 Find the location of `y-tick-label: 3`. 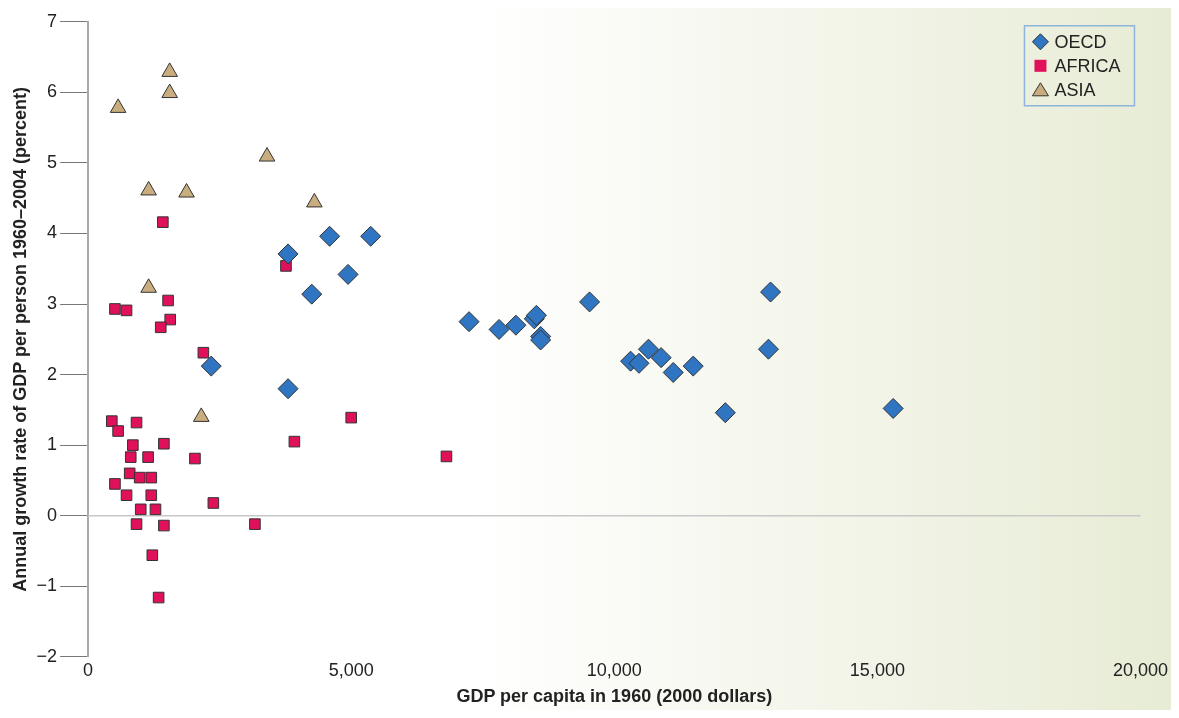

y-tick-label: 3 is located at coordinates (52, 302).